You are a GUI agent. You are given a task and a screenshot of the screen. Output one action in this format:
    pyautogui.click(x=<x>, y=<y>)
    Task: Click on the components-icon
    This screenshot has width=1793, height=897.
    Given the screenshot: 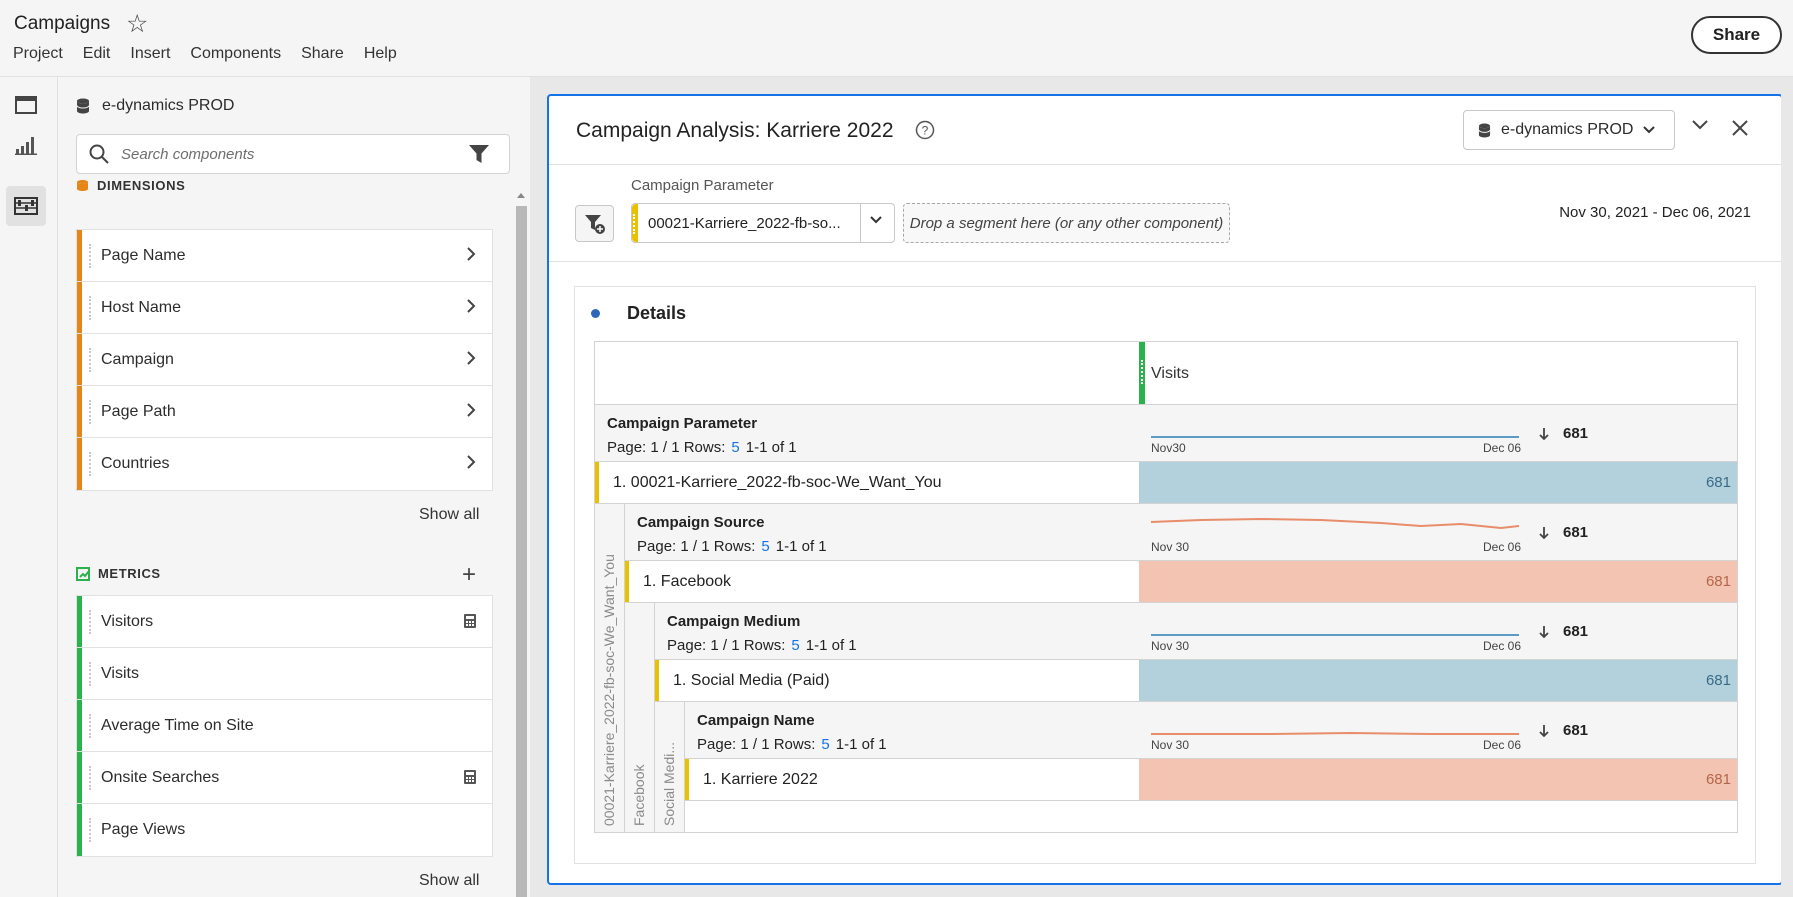 What is the action you would take?
    pyautogui.click(x=26, y=206)
    